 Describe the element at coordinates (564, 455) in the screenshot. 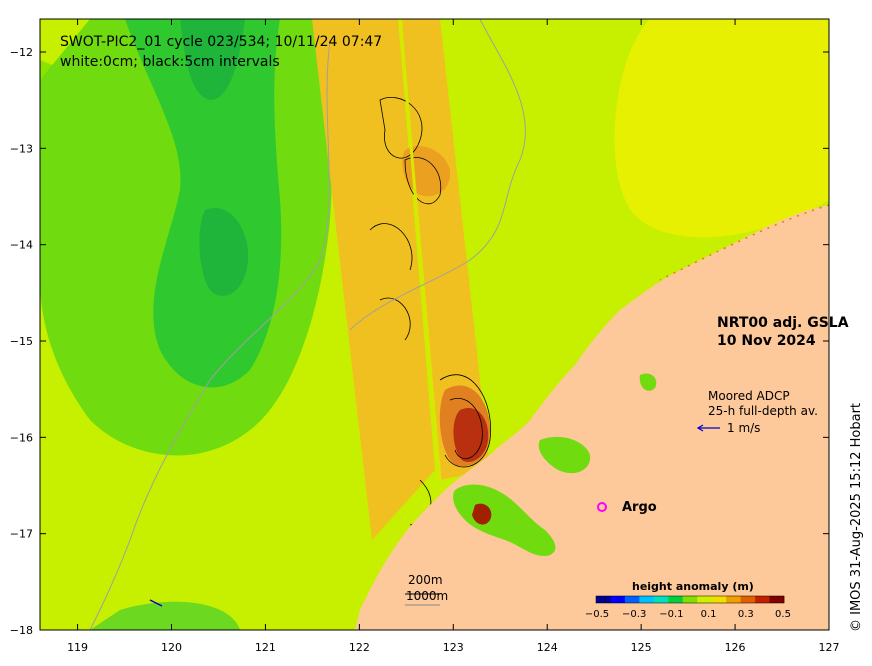

I see `inlet-collier-bay` at that location.